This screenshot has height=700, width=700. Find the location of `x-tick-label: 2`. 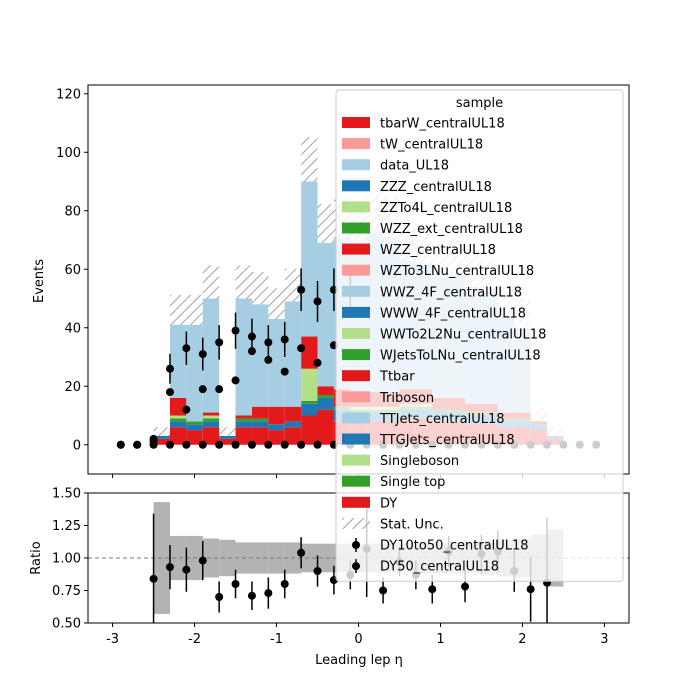

x-tick-label: 2 is located at coordinates (522, 639).